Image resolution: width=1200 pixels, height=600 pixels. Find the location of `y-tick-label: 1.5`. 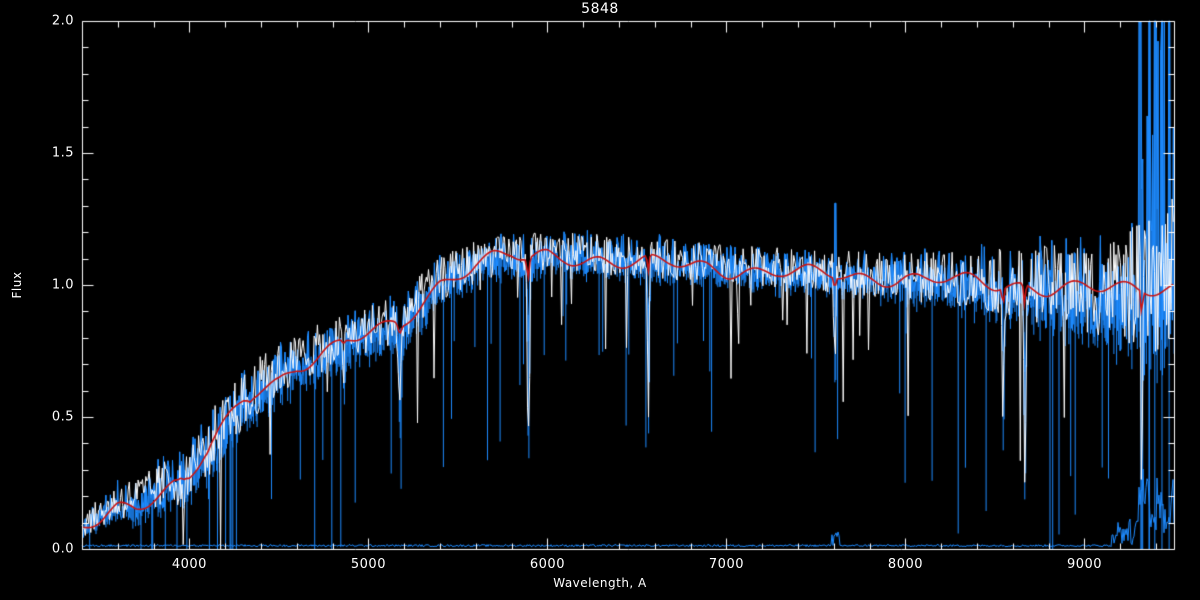

y-tick-label: 1.5 is located at coordinates (62, 153).